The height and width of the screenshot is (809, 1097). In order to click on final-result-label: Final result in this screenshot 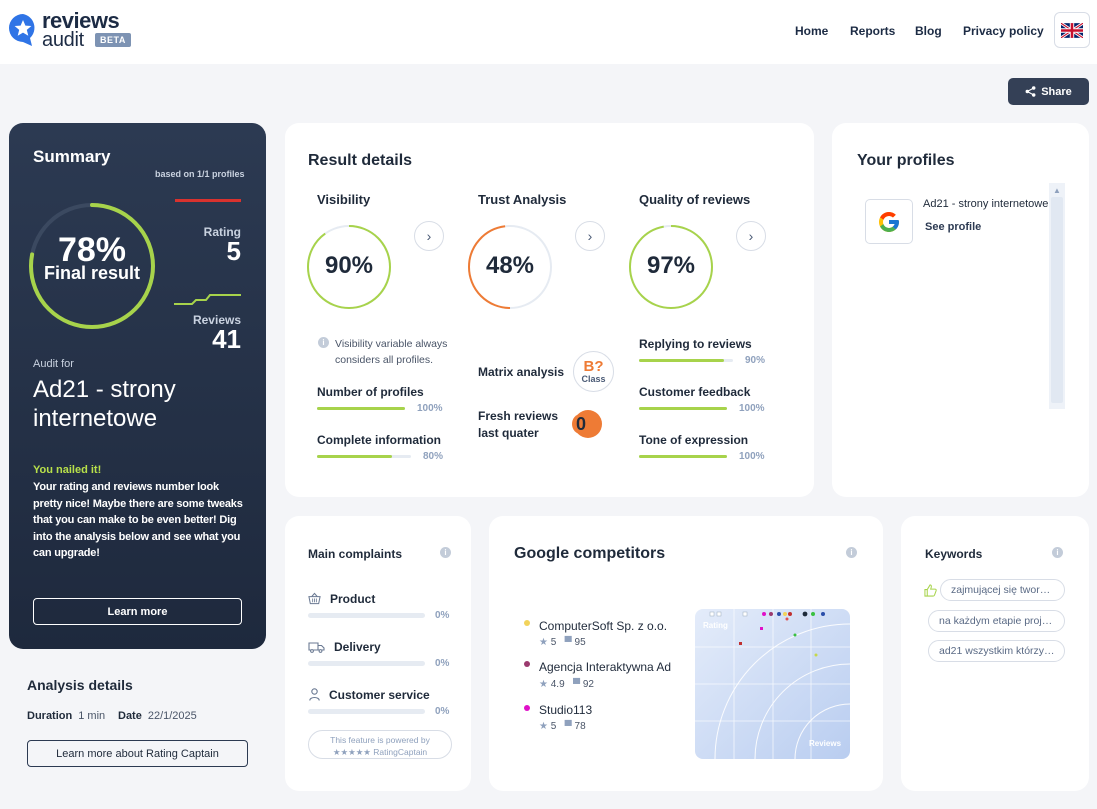, I will do `click(92, 273)`.